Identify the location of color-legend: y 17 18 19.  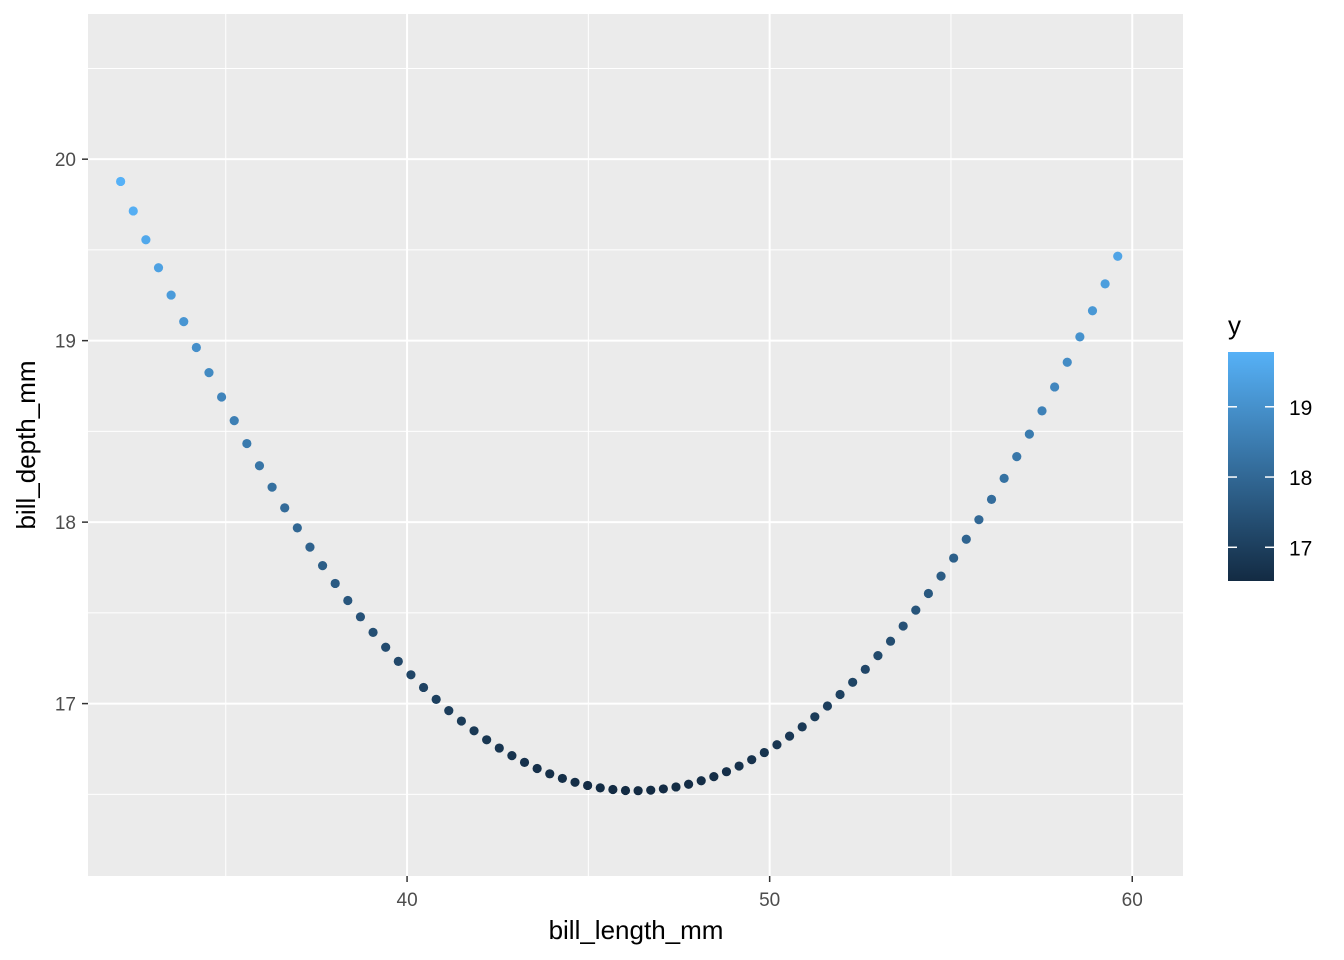
(1270, 445).